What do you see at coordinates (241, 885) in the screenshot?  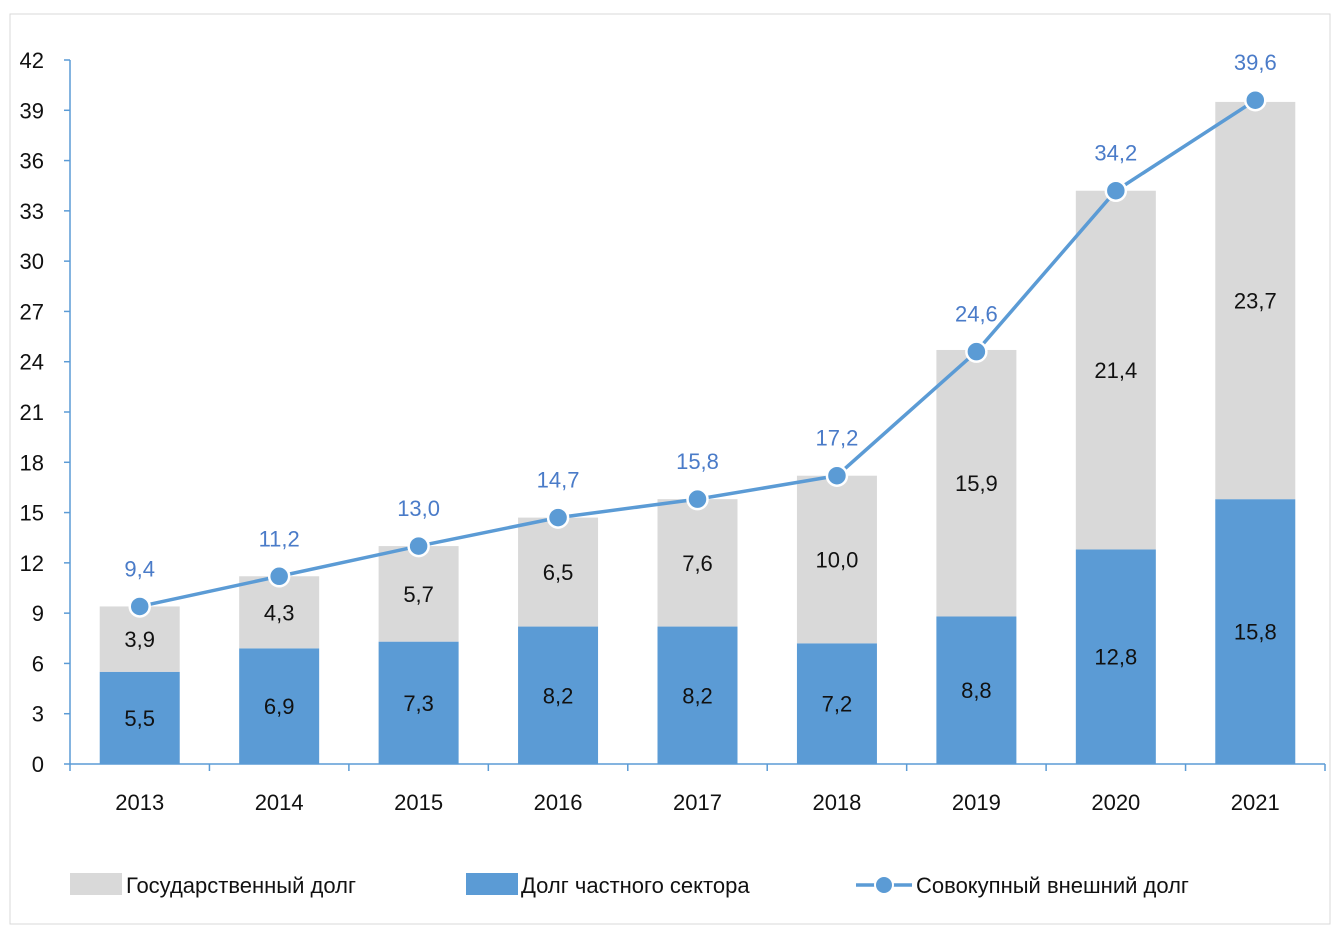 I see `legend-label-public: Государственный долг` at bounding box center [241, 885].